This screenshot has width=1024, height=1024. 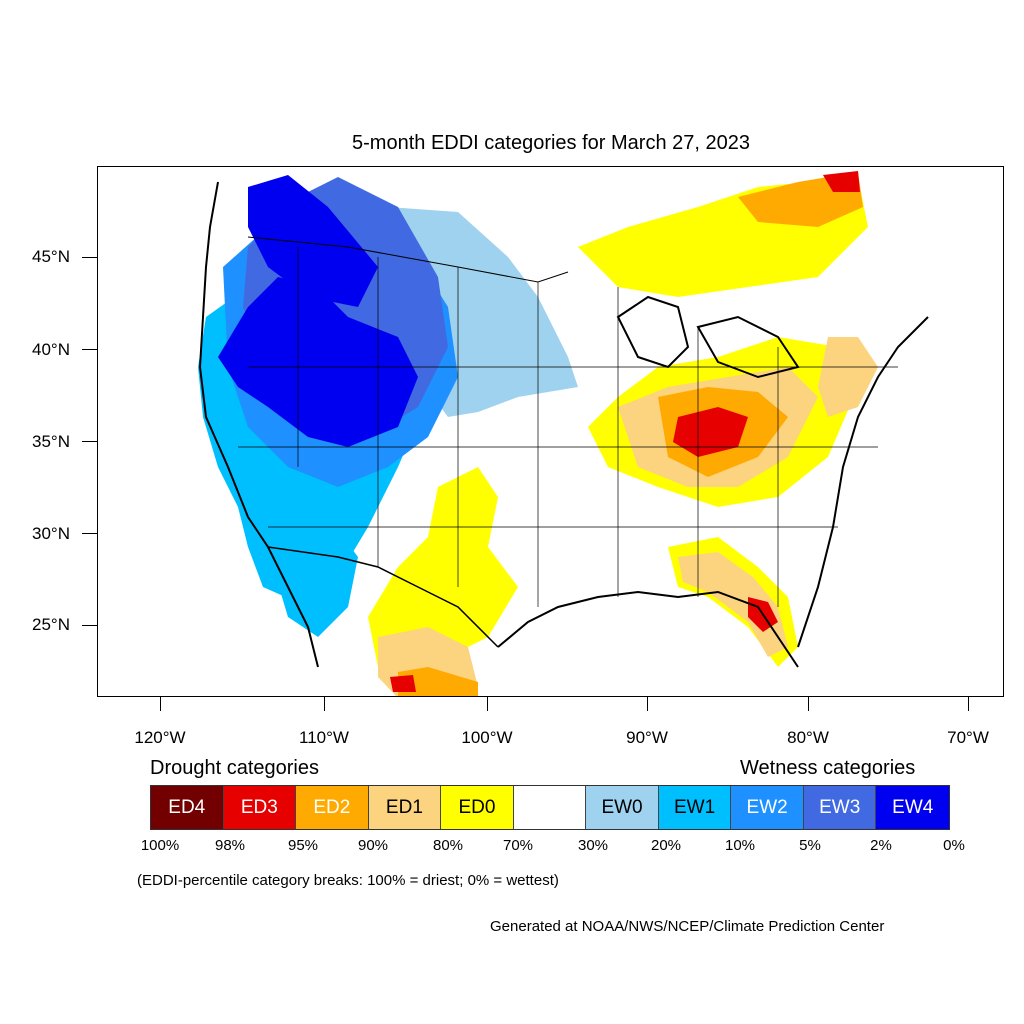 What do you see at coordinates (881, 845) in the screenshot?
I see `pct-2: 2%` at bounding box center [881, 845].